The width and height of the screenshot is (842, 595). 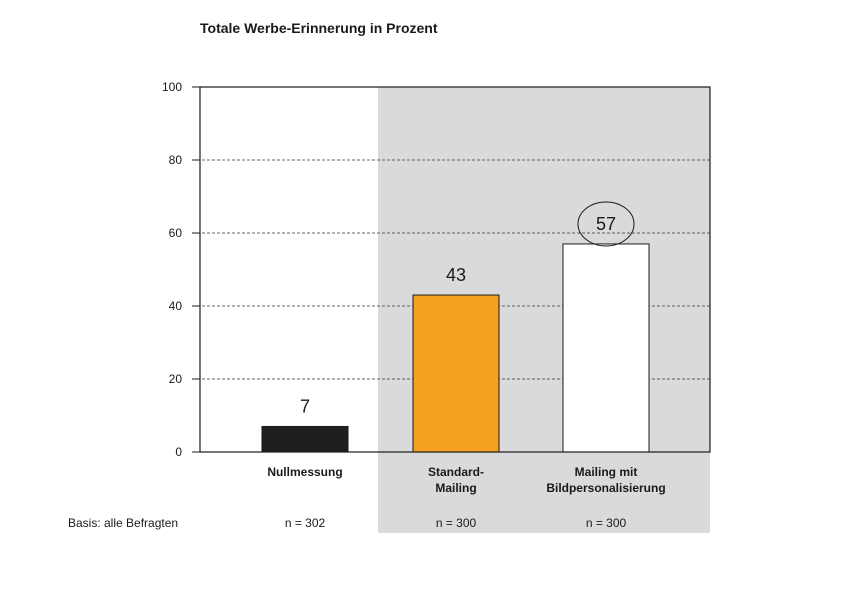 I want to click on category-label: Mailing mit, so click(x=606, y=472).